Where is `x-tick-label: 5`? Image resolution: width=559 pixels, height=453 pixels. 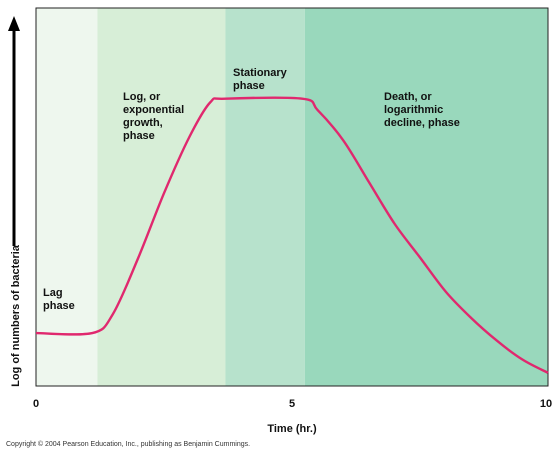
x-tick-label: 5 is located at coordinates (292, 404).